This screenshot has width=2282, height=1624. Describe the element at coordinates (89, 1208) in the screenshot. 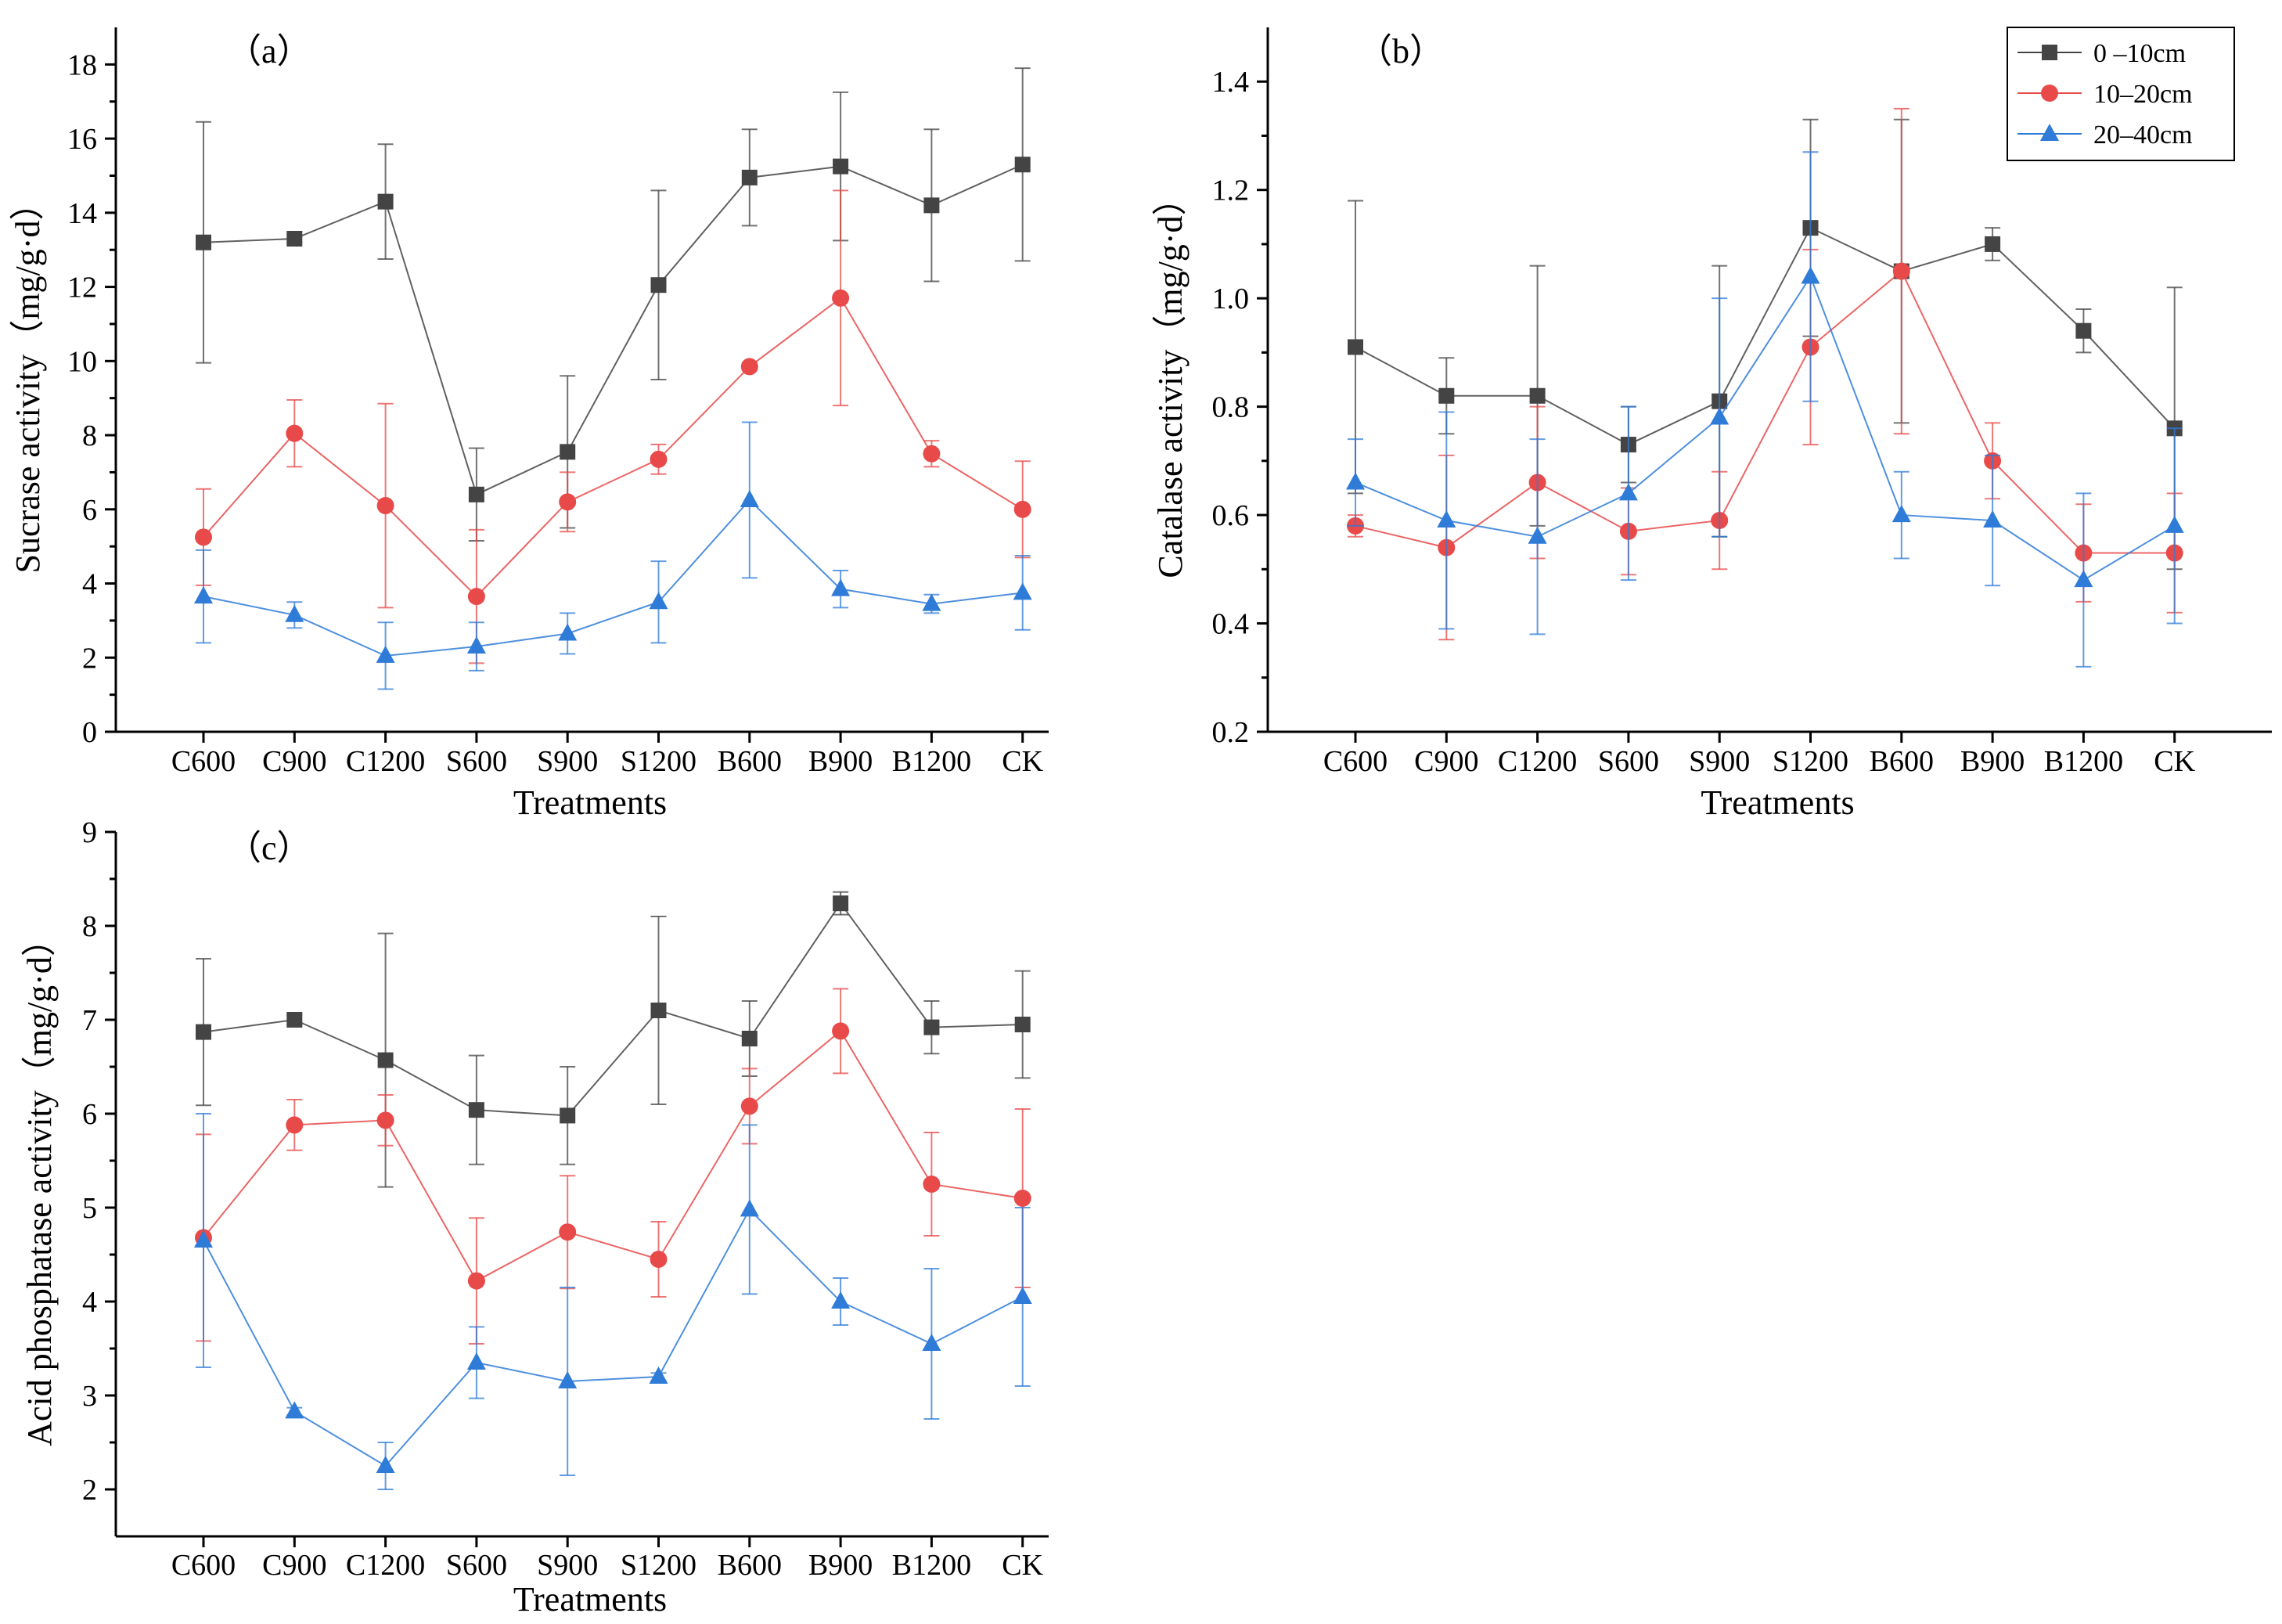

I see `y-tick-label: 5` at that location.